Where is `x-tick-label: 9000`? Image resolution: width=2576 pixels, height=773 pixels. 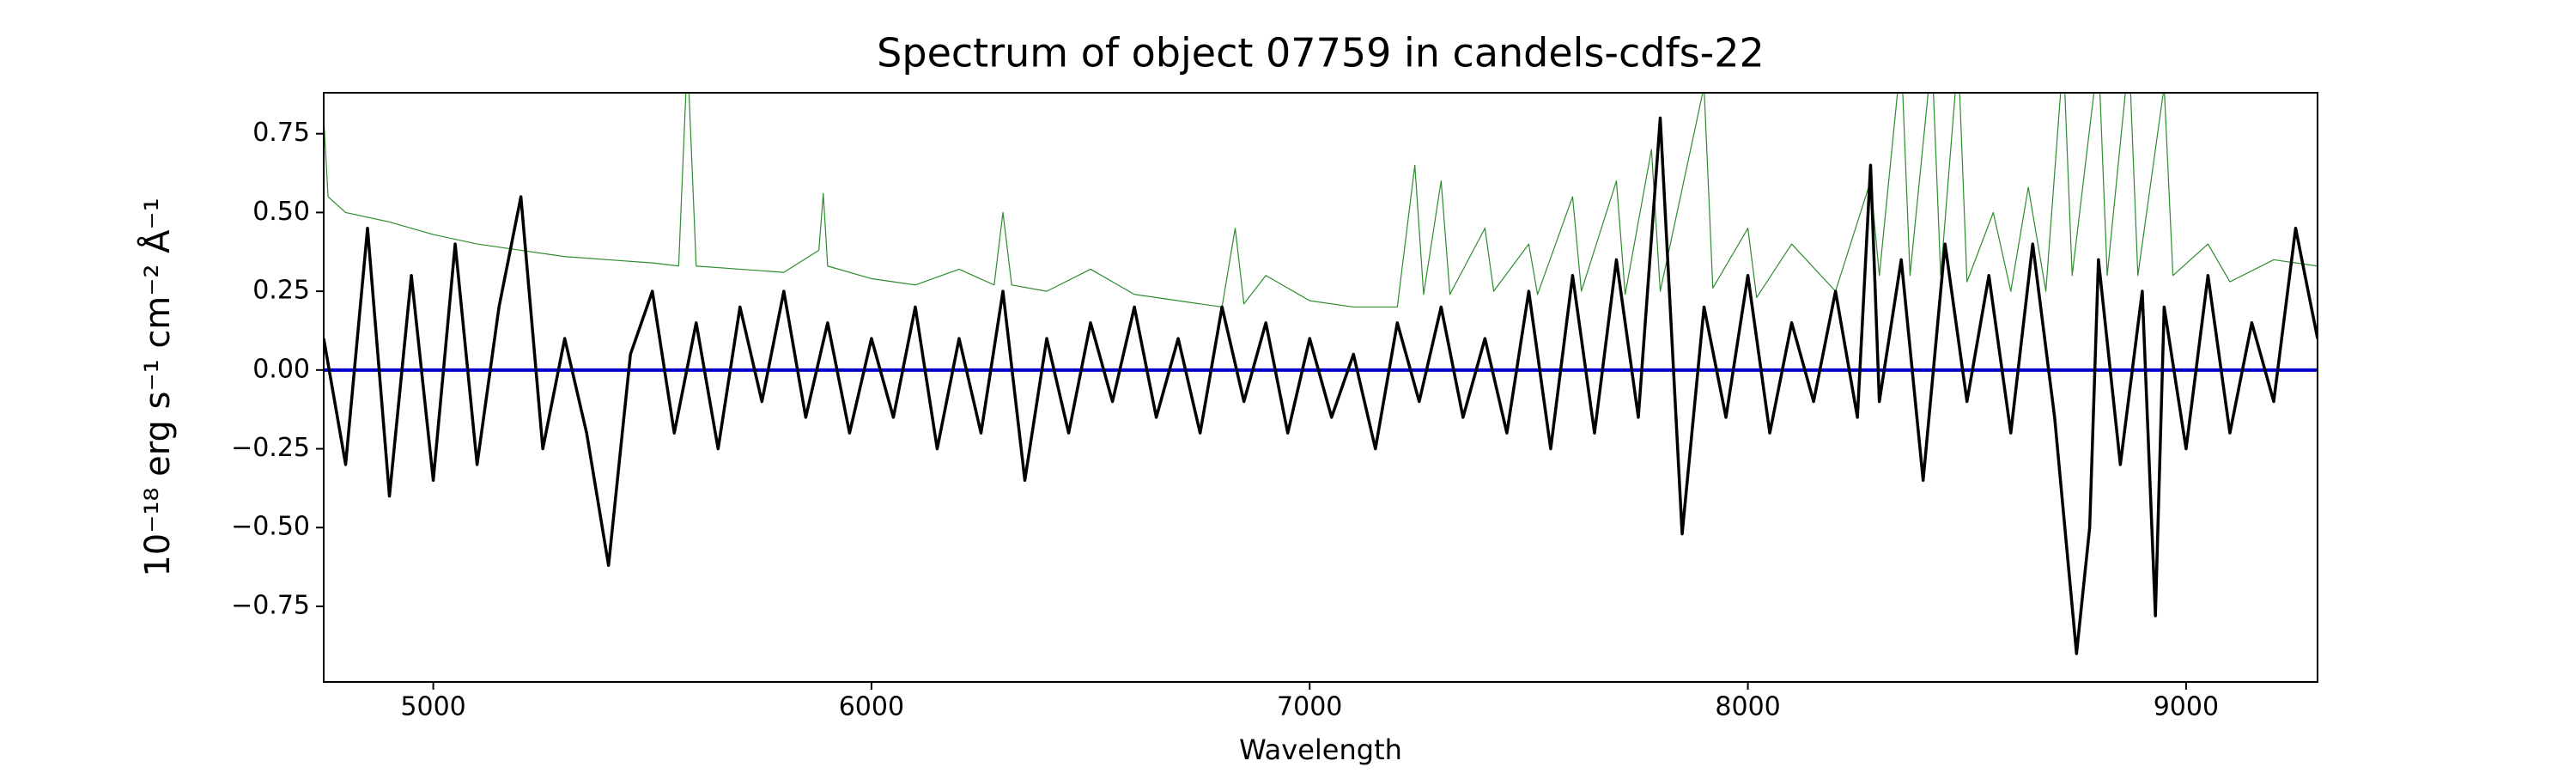 x-tick-label: 9000 is located at coordinates (2186, 707).